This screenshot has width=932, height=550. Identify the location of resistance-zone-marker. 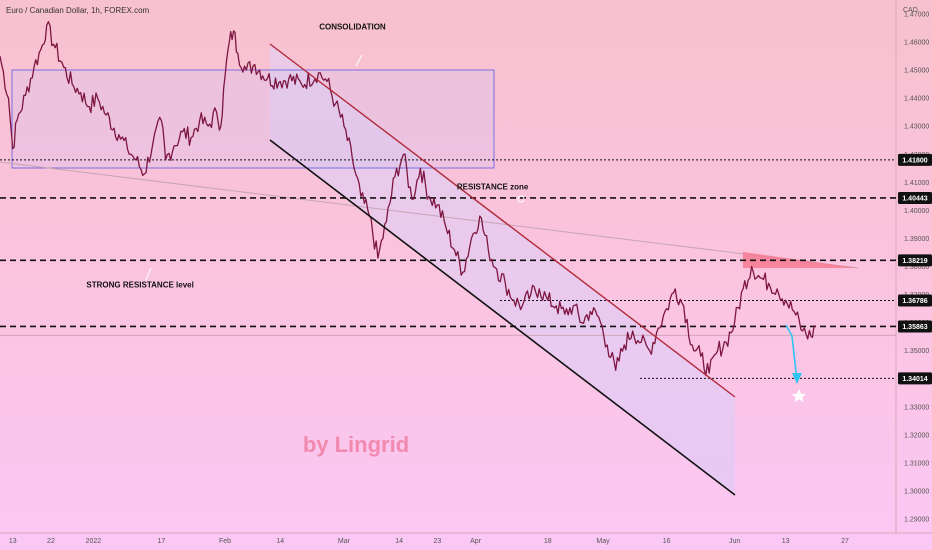
(521, 199).